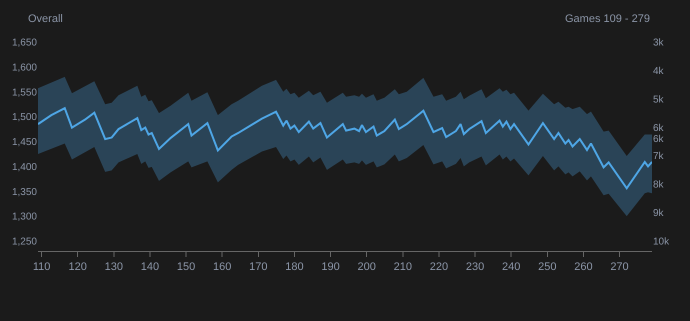 This screenshot has width=690, height=321. What do you see at coordinates (25, 242) in the screenshot?
I see `y-tick-label: 1,250` at bounding box center [25, 242].